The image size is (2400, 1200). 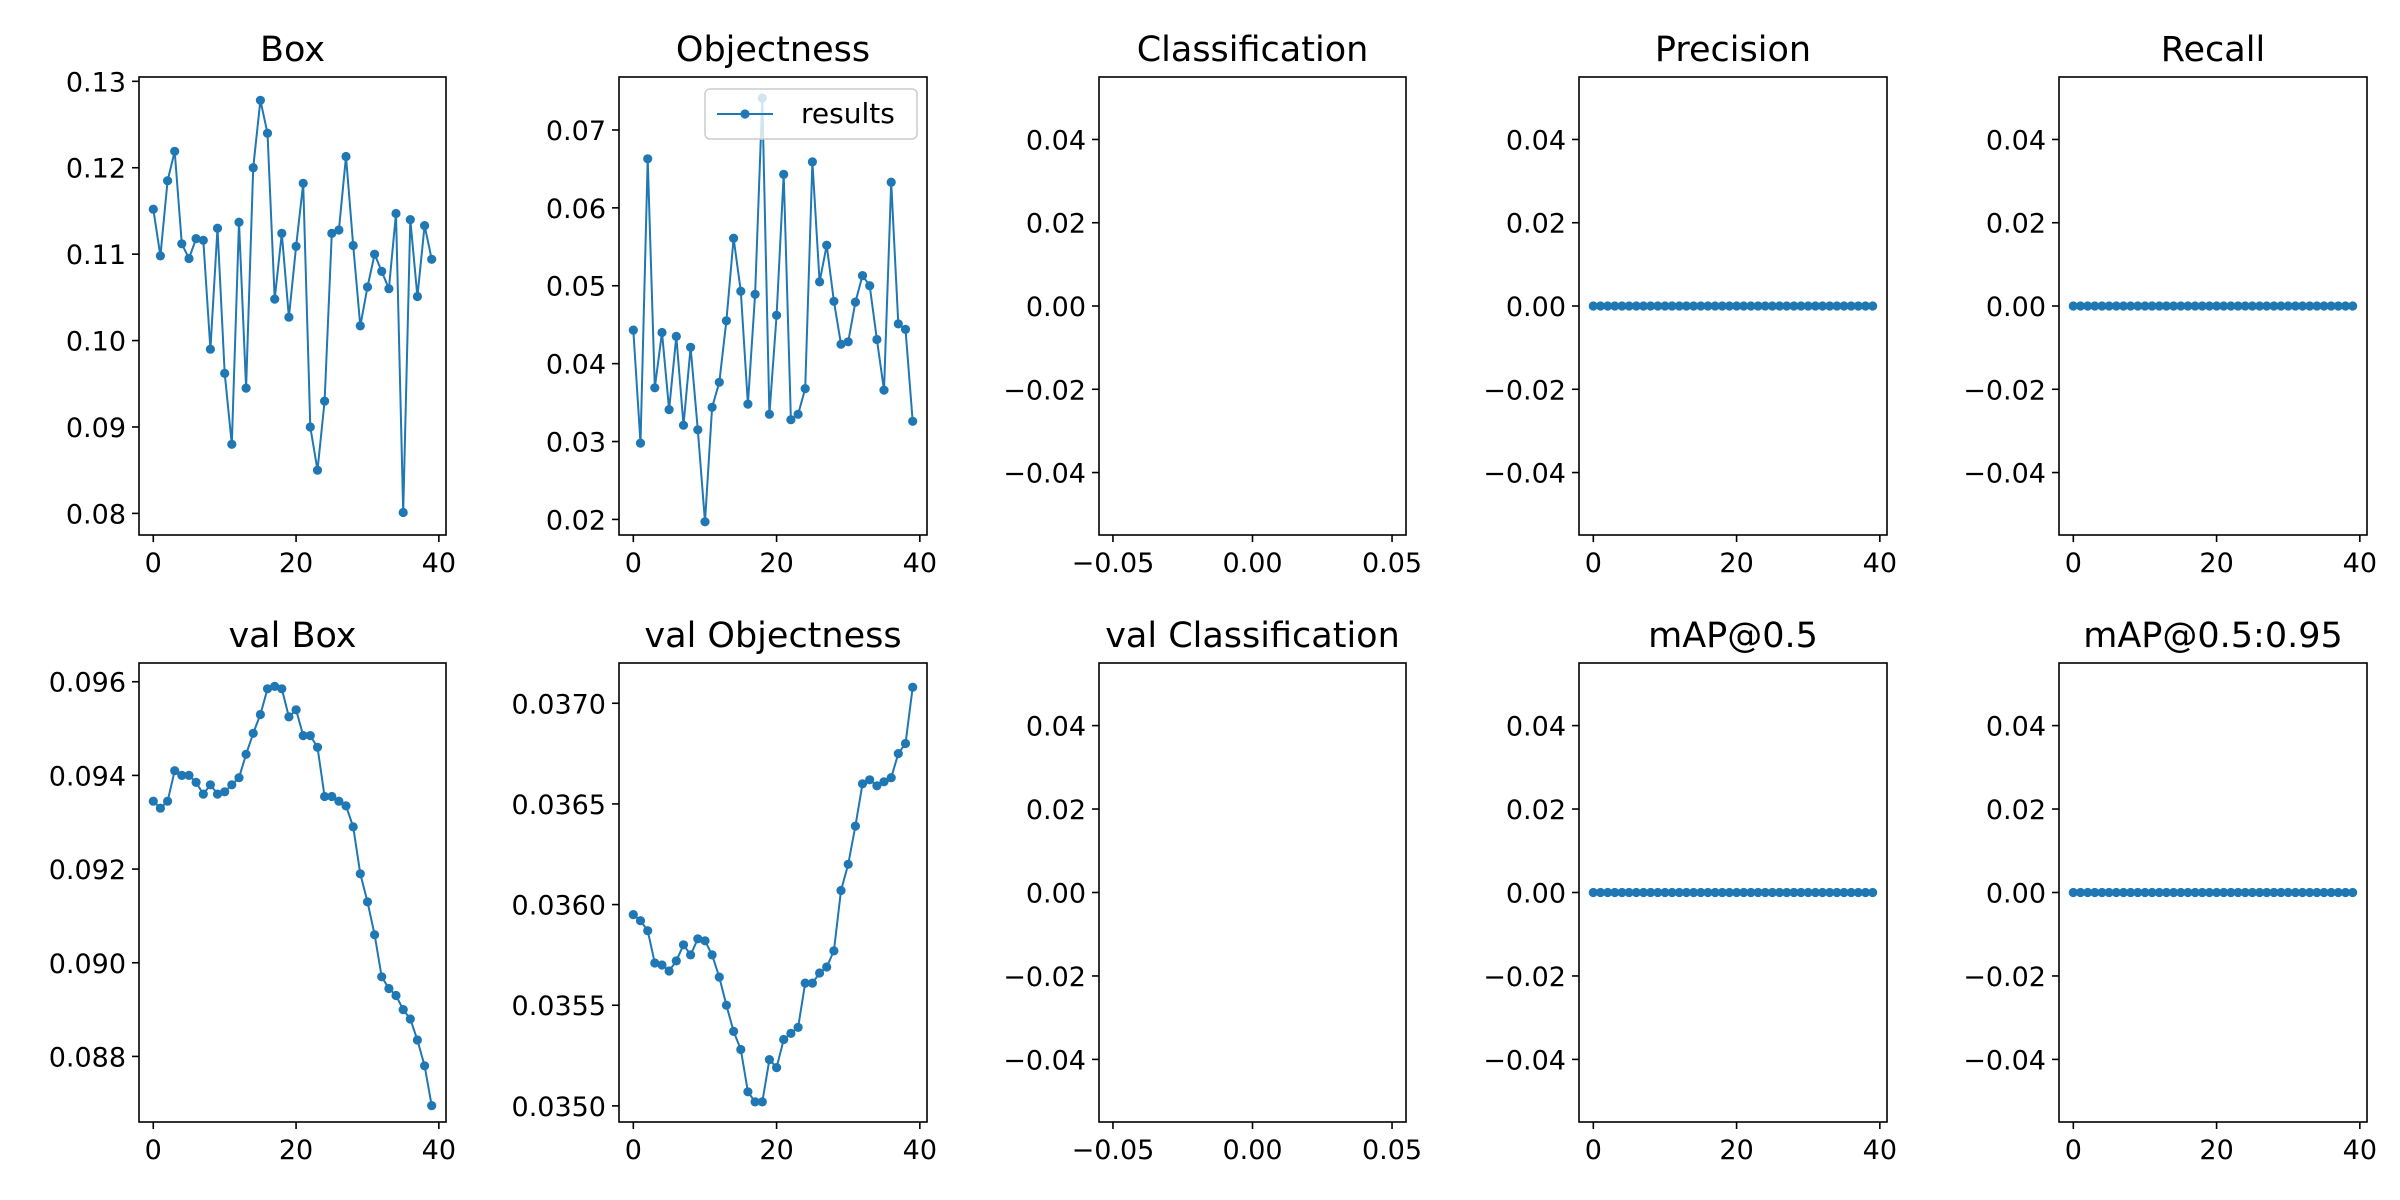 I want to click on y-tick-label: 0.088, so click(x=87, y=1057).